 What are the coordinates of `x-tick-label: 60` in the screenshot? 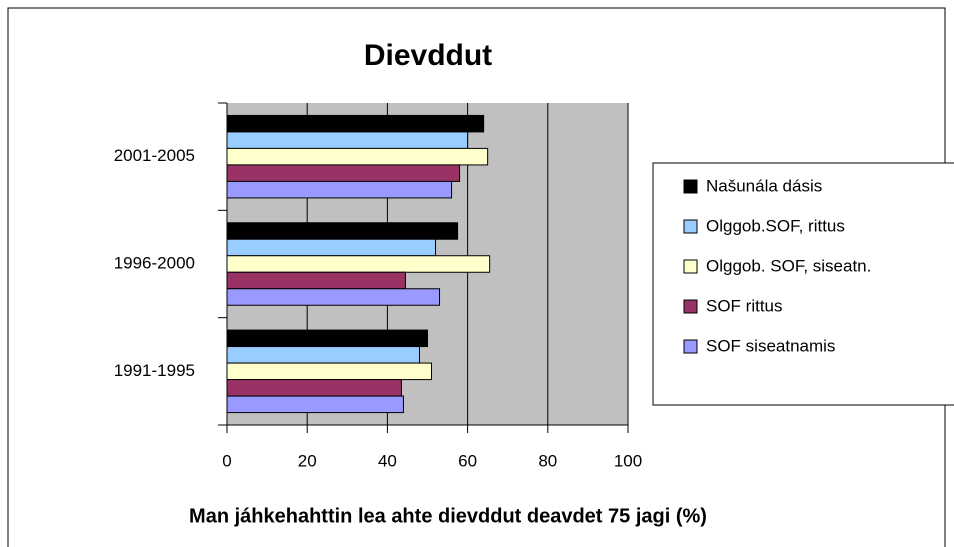 It's located at (467, 460).